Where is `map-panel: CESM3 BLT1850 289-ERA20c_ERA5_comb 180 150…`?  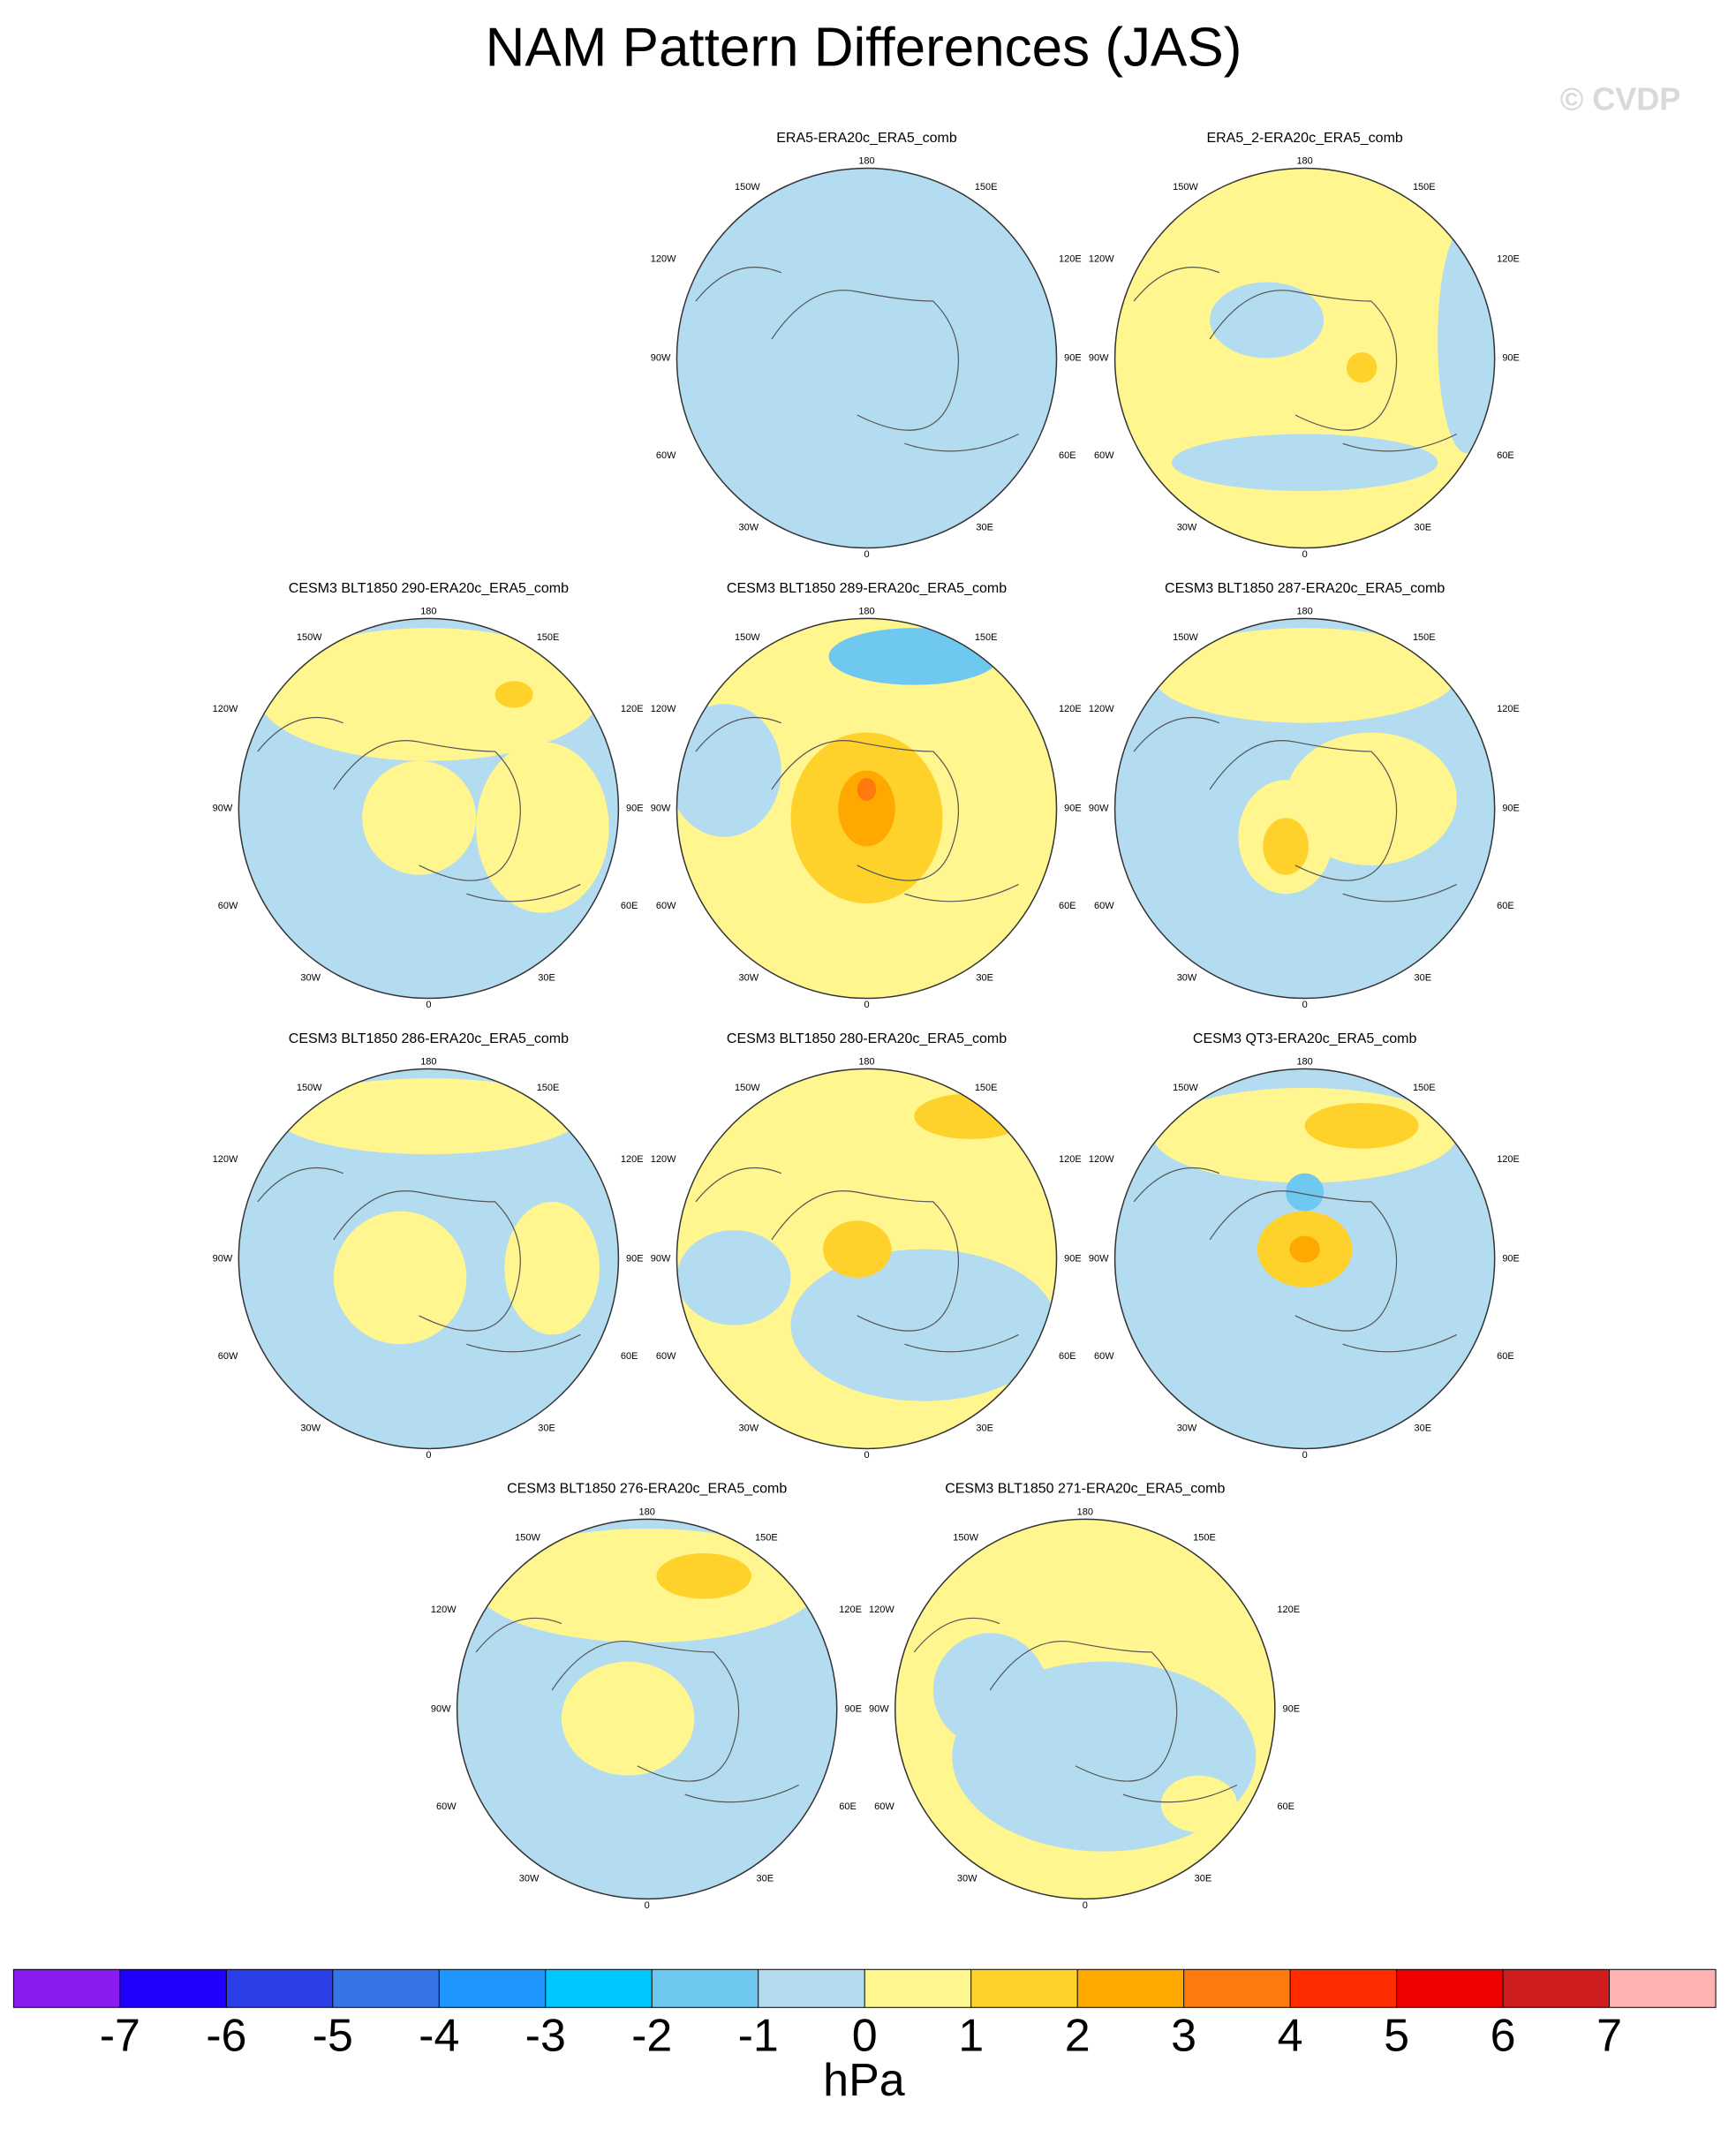
map-panel: CESM3 BLT1850 289-ERA20c_ERA5_comb 180 150… is located at coordinates (866, 795).